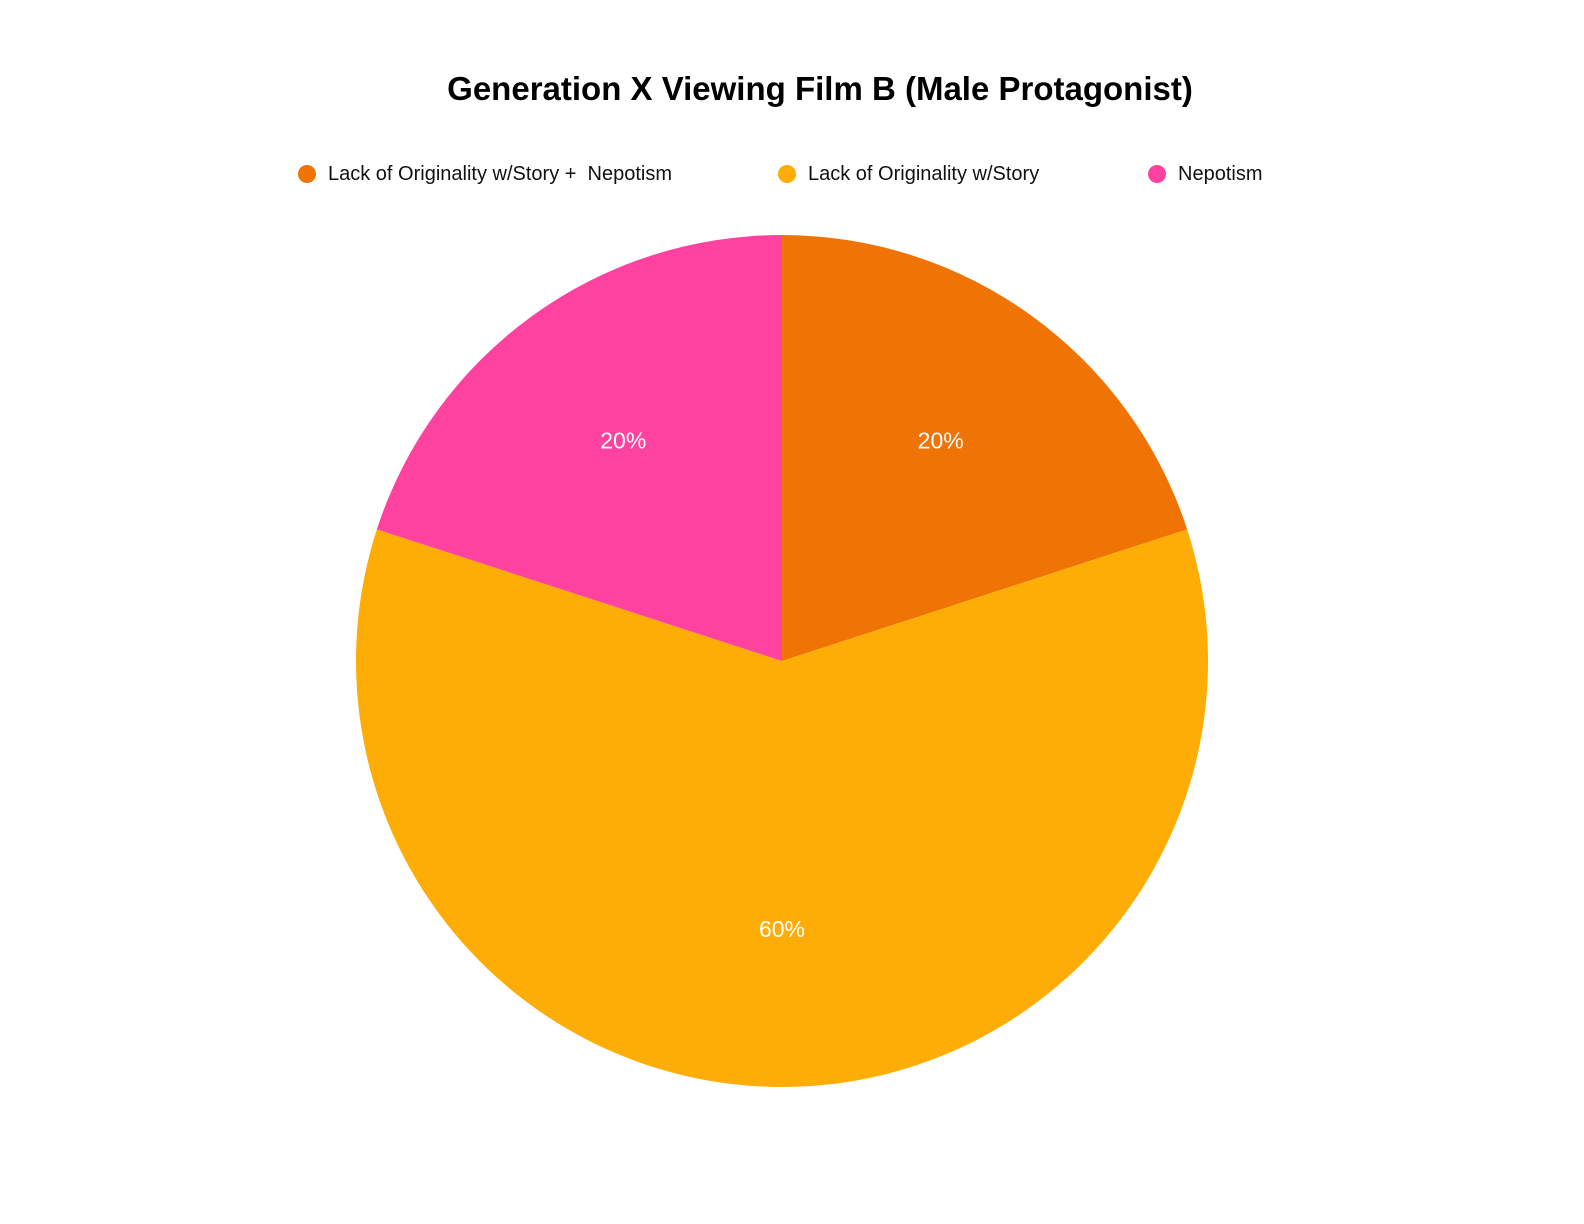 Image resolution: width=1584 pixels, height=1224 pixels. What do you see at coordinates (941, 441) in the screenshot?
I see `slice-label-0: 20%` at bounding box center [941, 441].